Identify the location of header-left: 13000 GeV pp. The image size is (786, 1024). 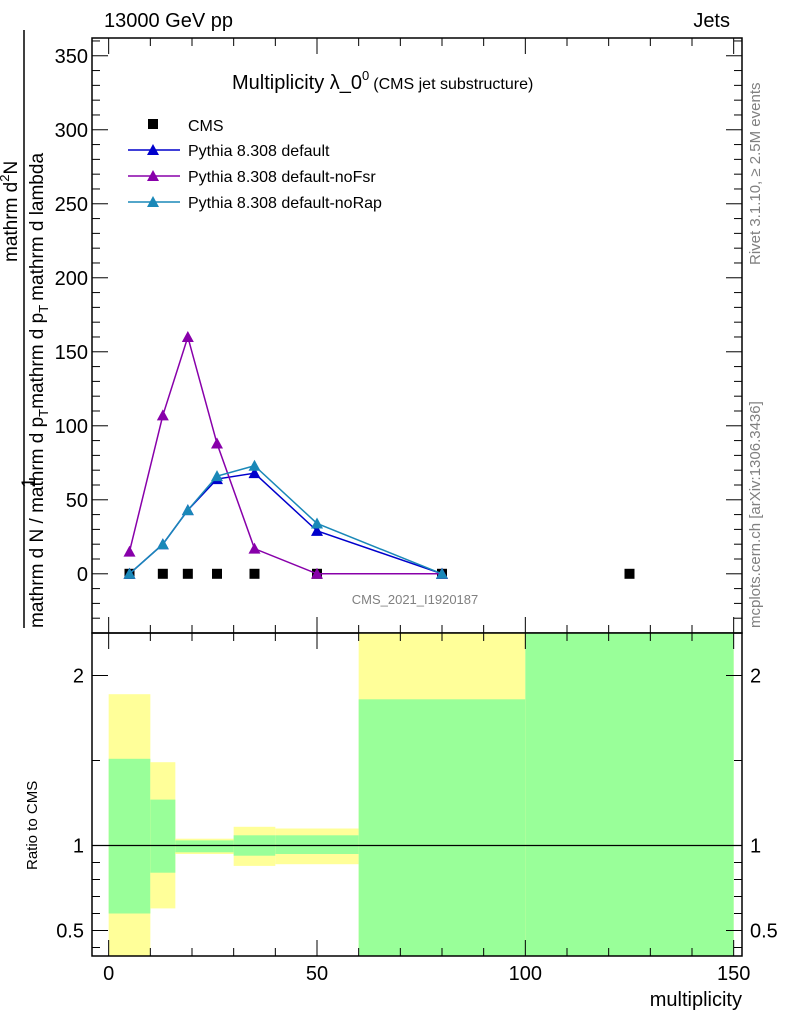
(168, 21).